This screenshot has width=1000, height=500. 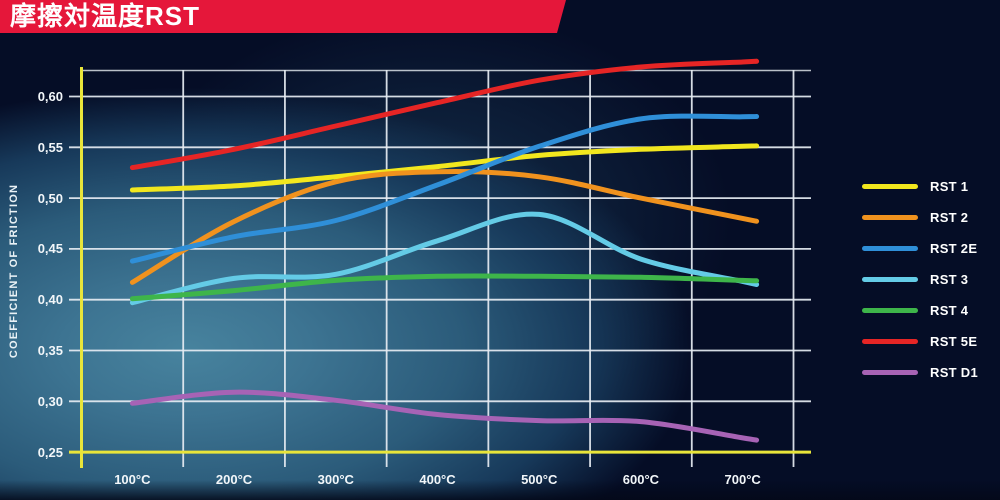 I want to click on x-tick-label-600: 600°C, so click(x=641, y=479).